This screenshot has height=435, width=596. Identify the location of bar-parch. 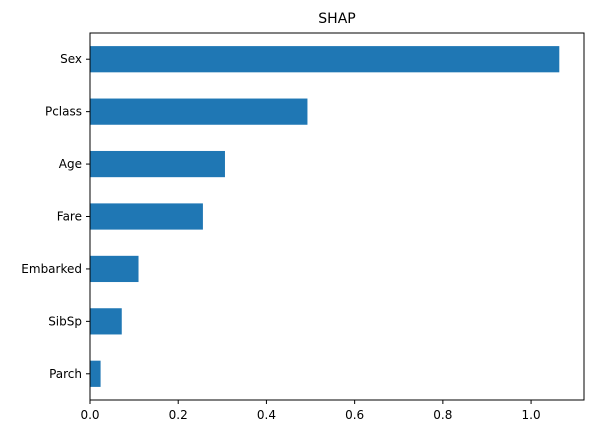
(95, 373).